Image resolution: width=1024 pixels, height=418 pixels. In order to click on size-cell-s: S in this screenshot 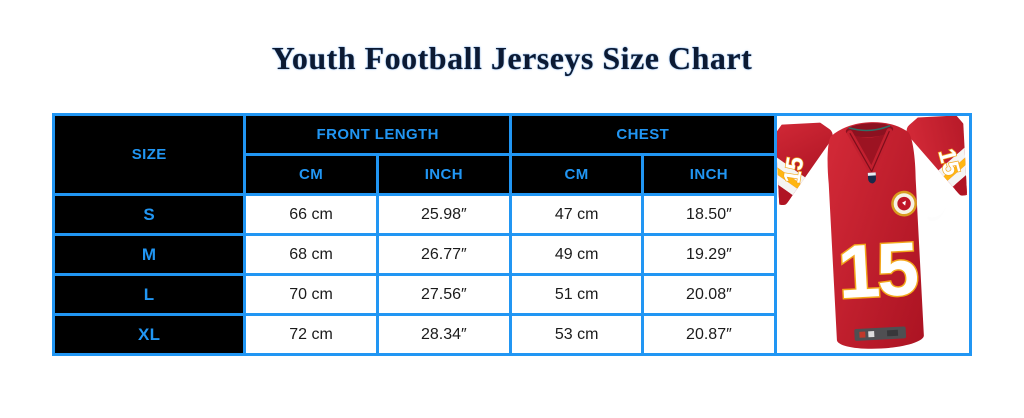, I will do `click(149, 214)`.